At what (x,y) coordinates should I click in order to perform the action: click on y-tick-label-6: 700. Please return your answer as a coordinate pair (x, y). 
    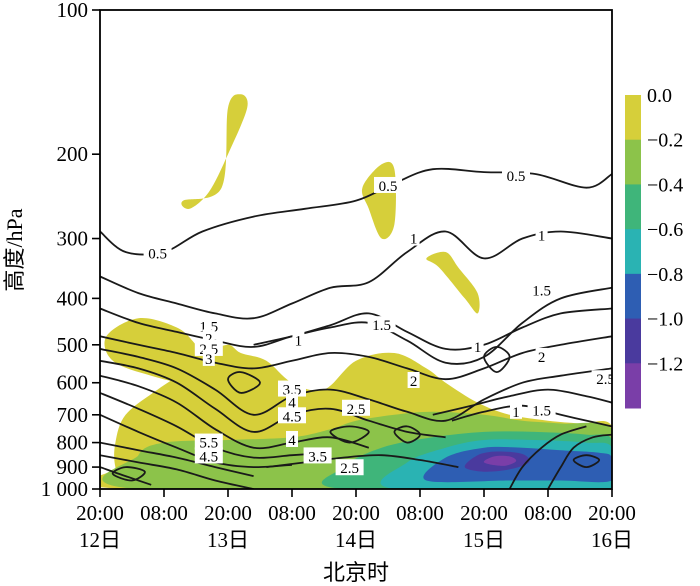
    Looking at the image, I should click on (73, 415).